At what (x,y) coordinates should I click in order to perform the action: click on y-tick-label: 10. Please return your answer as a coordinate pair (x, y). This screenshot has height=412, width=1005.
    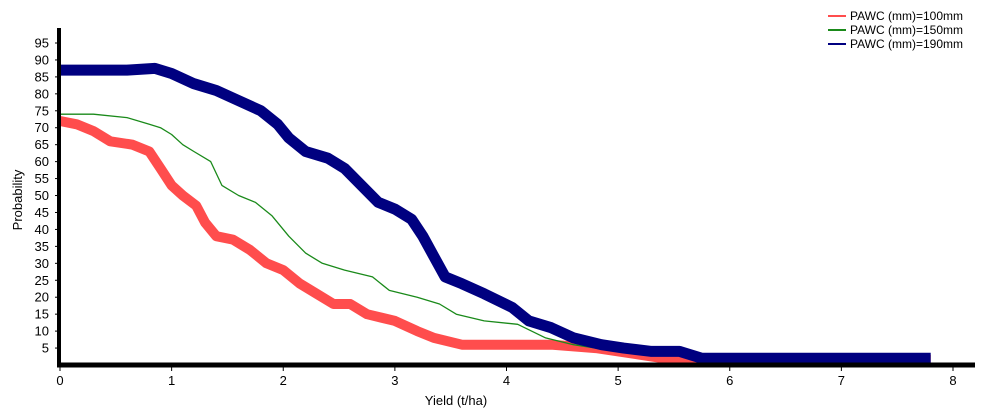
    Looking at the image, I should click on (42, 331).